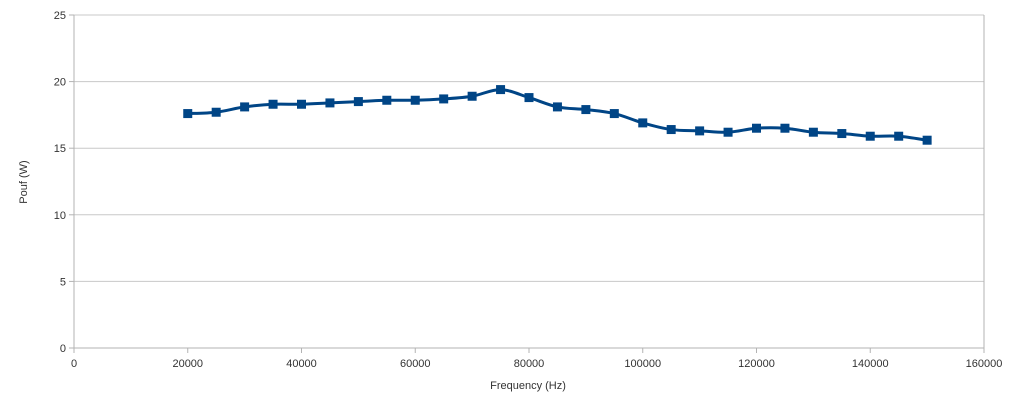 The height and width of the screenshot is (410, 1023). Describe the element at coordinates (415, 364) in the screenshot. I see `x-tick-label: 60000` at that location.